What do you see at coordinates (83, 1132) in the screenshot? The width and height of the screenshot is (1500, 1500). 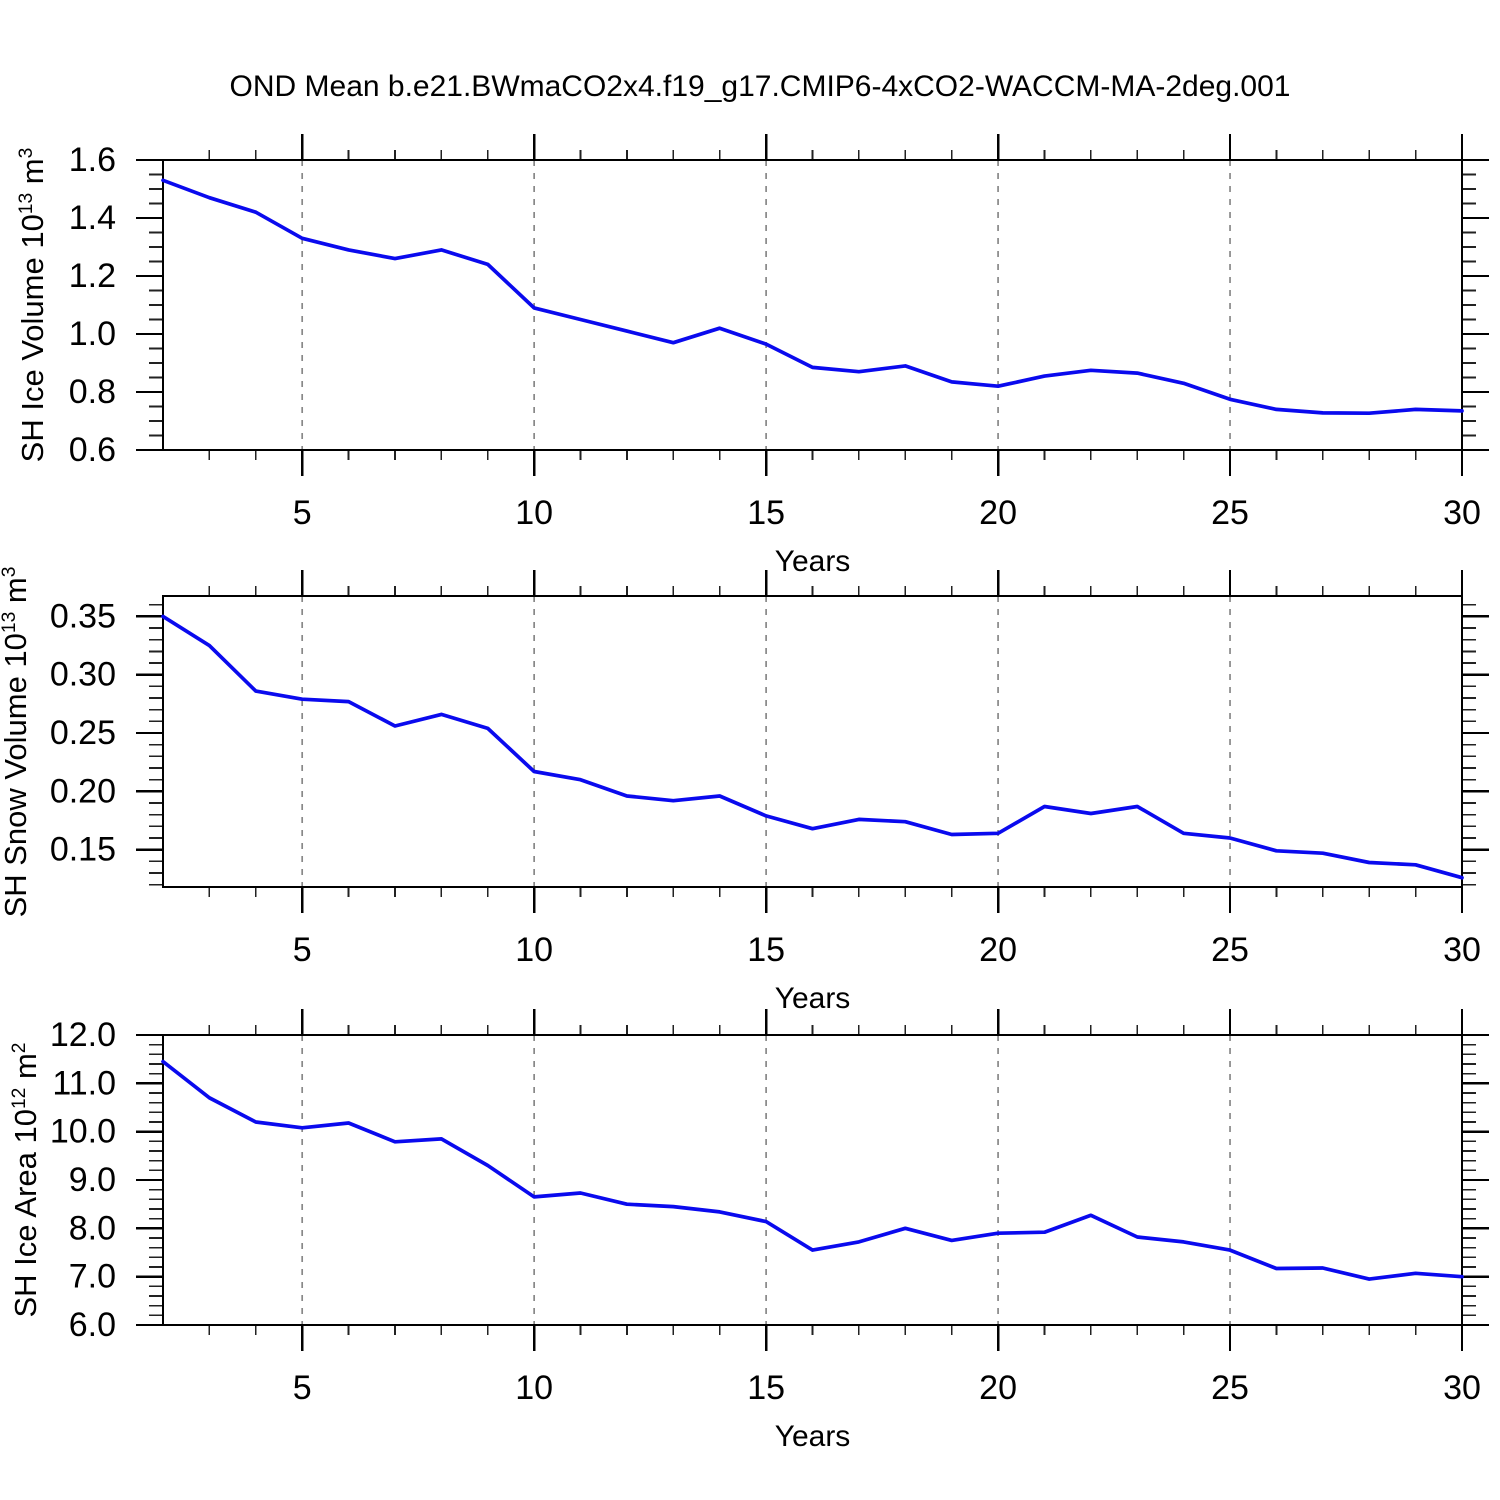 I see `y-tick-label: 10.0` at bounding box center [83, 1132].